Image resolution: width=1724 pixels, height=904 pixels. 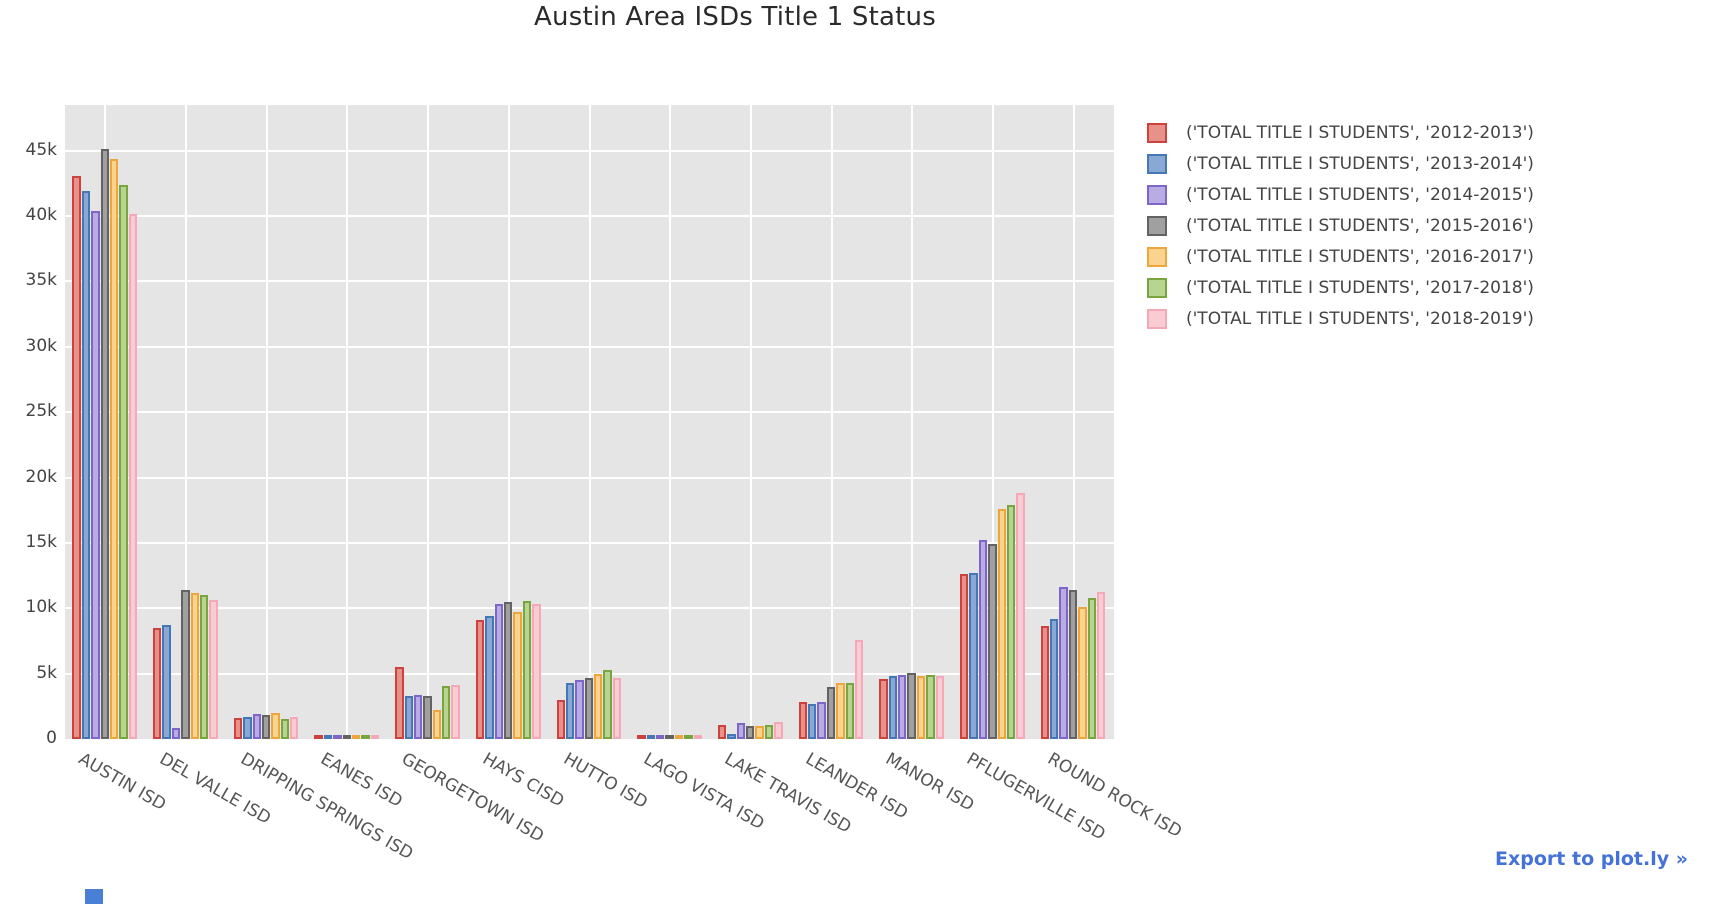 I want to click on legend-label: ('TOTAL TITLE I STUDENTS', '2015-2016'), so click(x=1360, y=225).